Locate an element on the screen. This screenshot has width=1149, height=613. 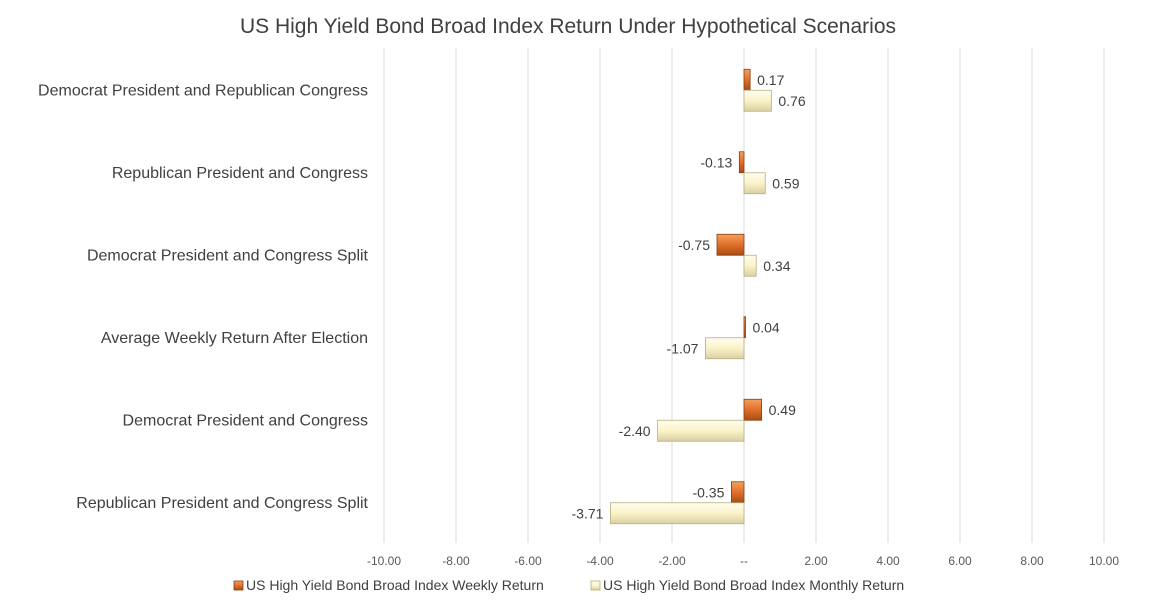
data-label: 0.49 is located at coordinates (782, 410).